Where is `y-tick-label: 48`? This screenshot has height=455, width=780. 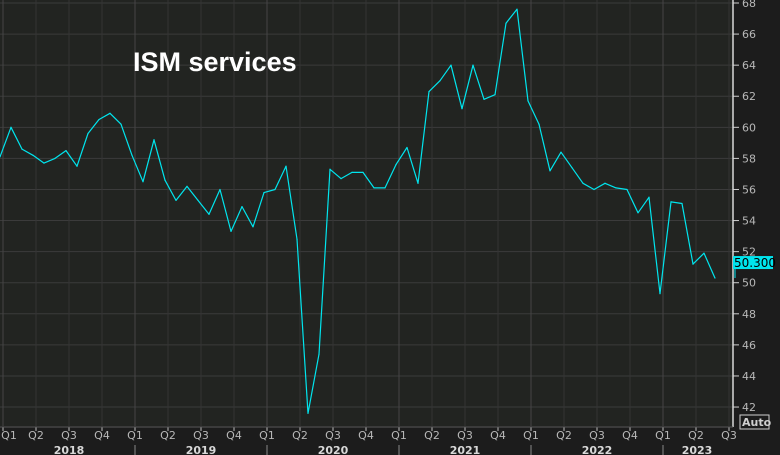 y-tick-label: 48 is located at coordinates (749, 314).